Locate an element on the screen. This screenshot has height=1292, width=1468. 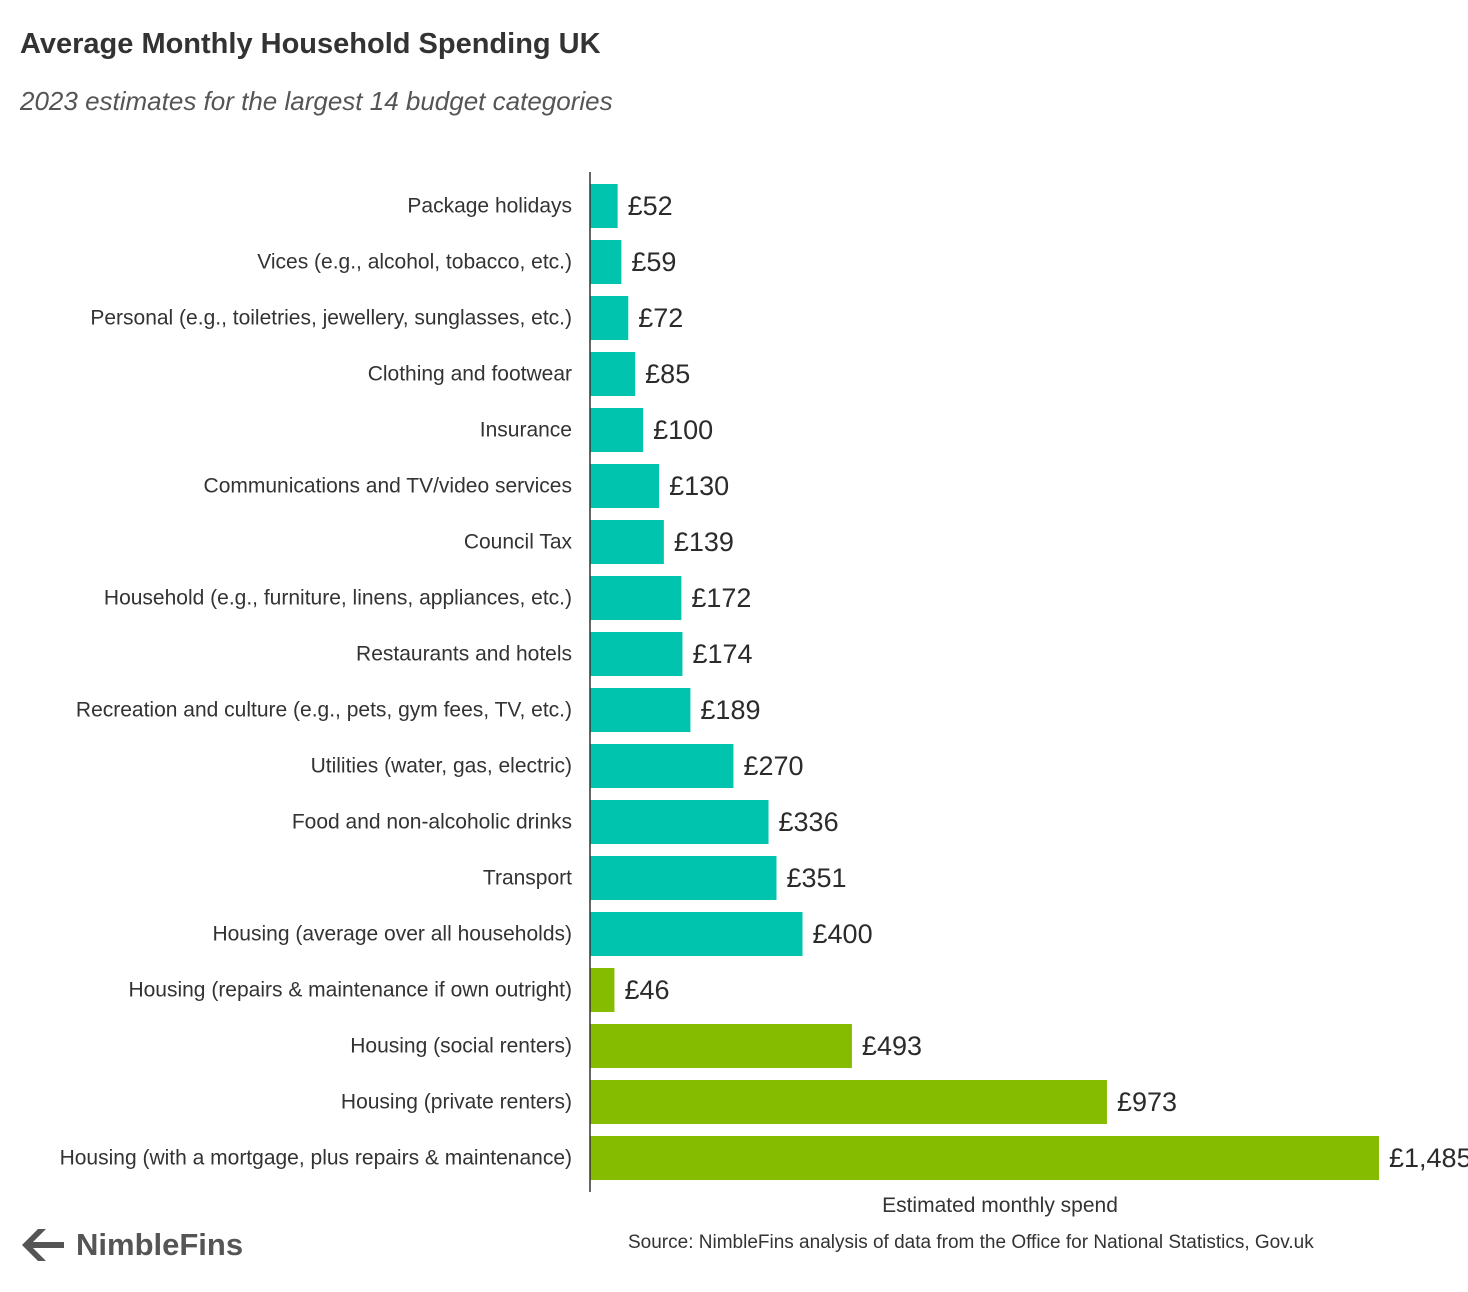
category-label: Communications and TV/video services is located at coordinates (388, 486).